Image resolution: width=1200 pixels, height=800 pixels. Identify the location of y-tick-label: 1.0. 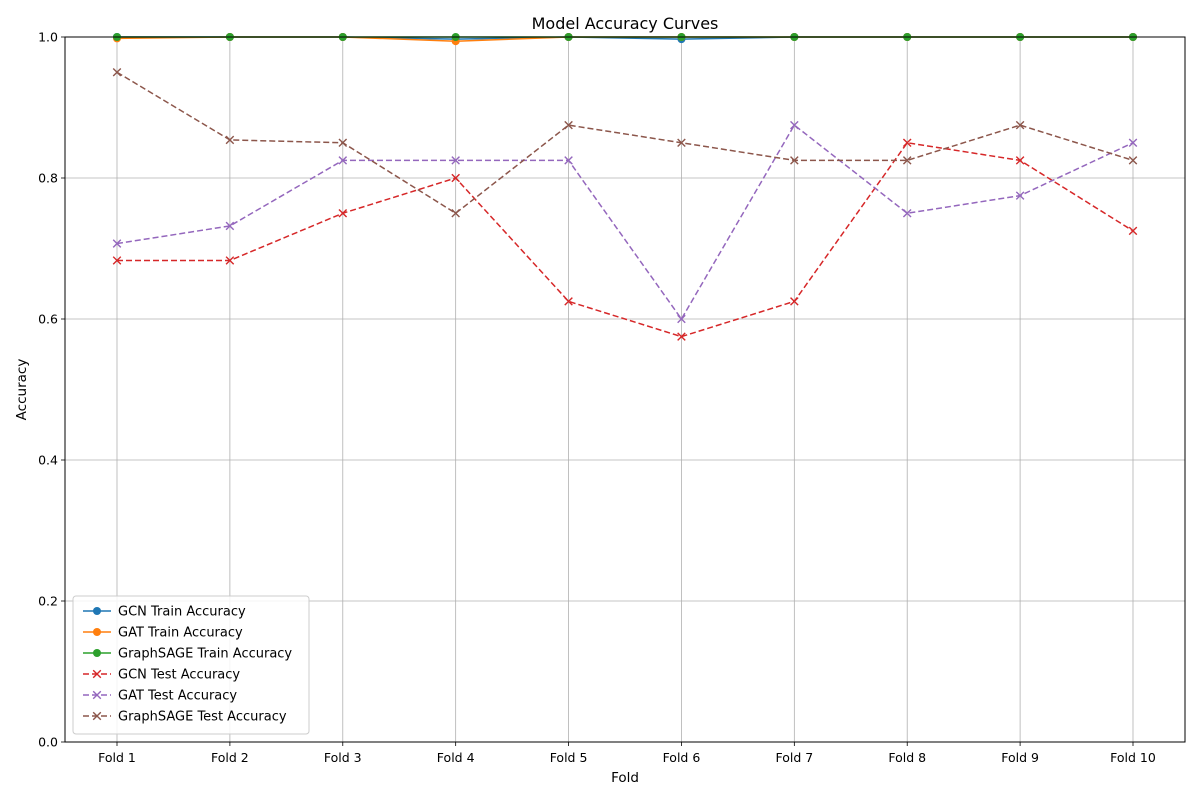
(48, 37).